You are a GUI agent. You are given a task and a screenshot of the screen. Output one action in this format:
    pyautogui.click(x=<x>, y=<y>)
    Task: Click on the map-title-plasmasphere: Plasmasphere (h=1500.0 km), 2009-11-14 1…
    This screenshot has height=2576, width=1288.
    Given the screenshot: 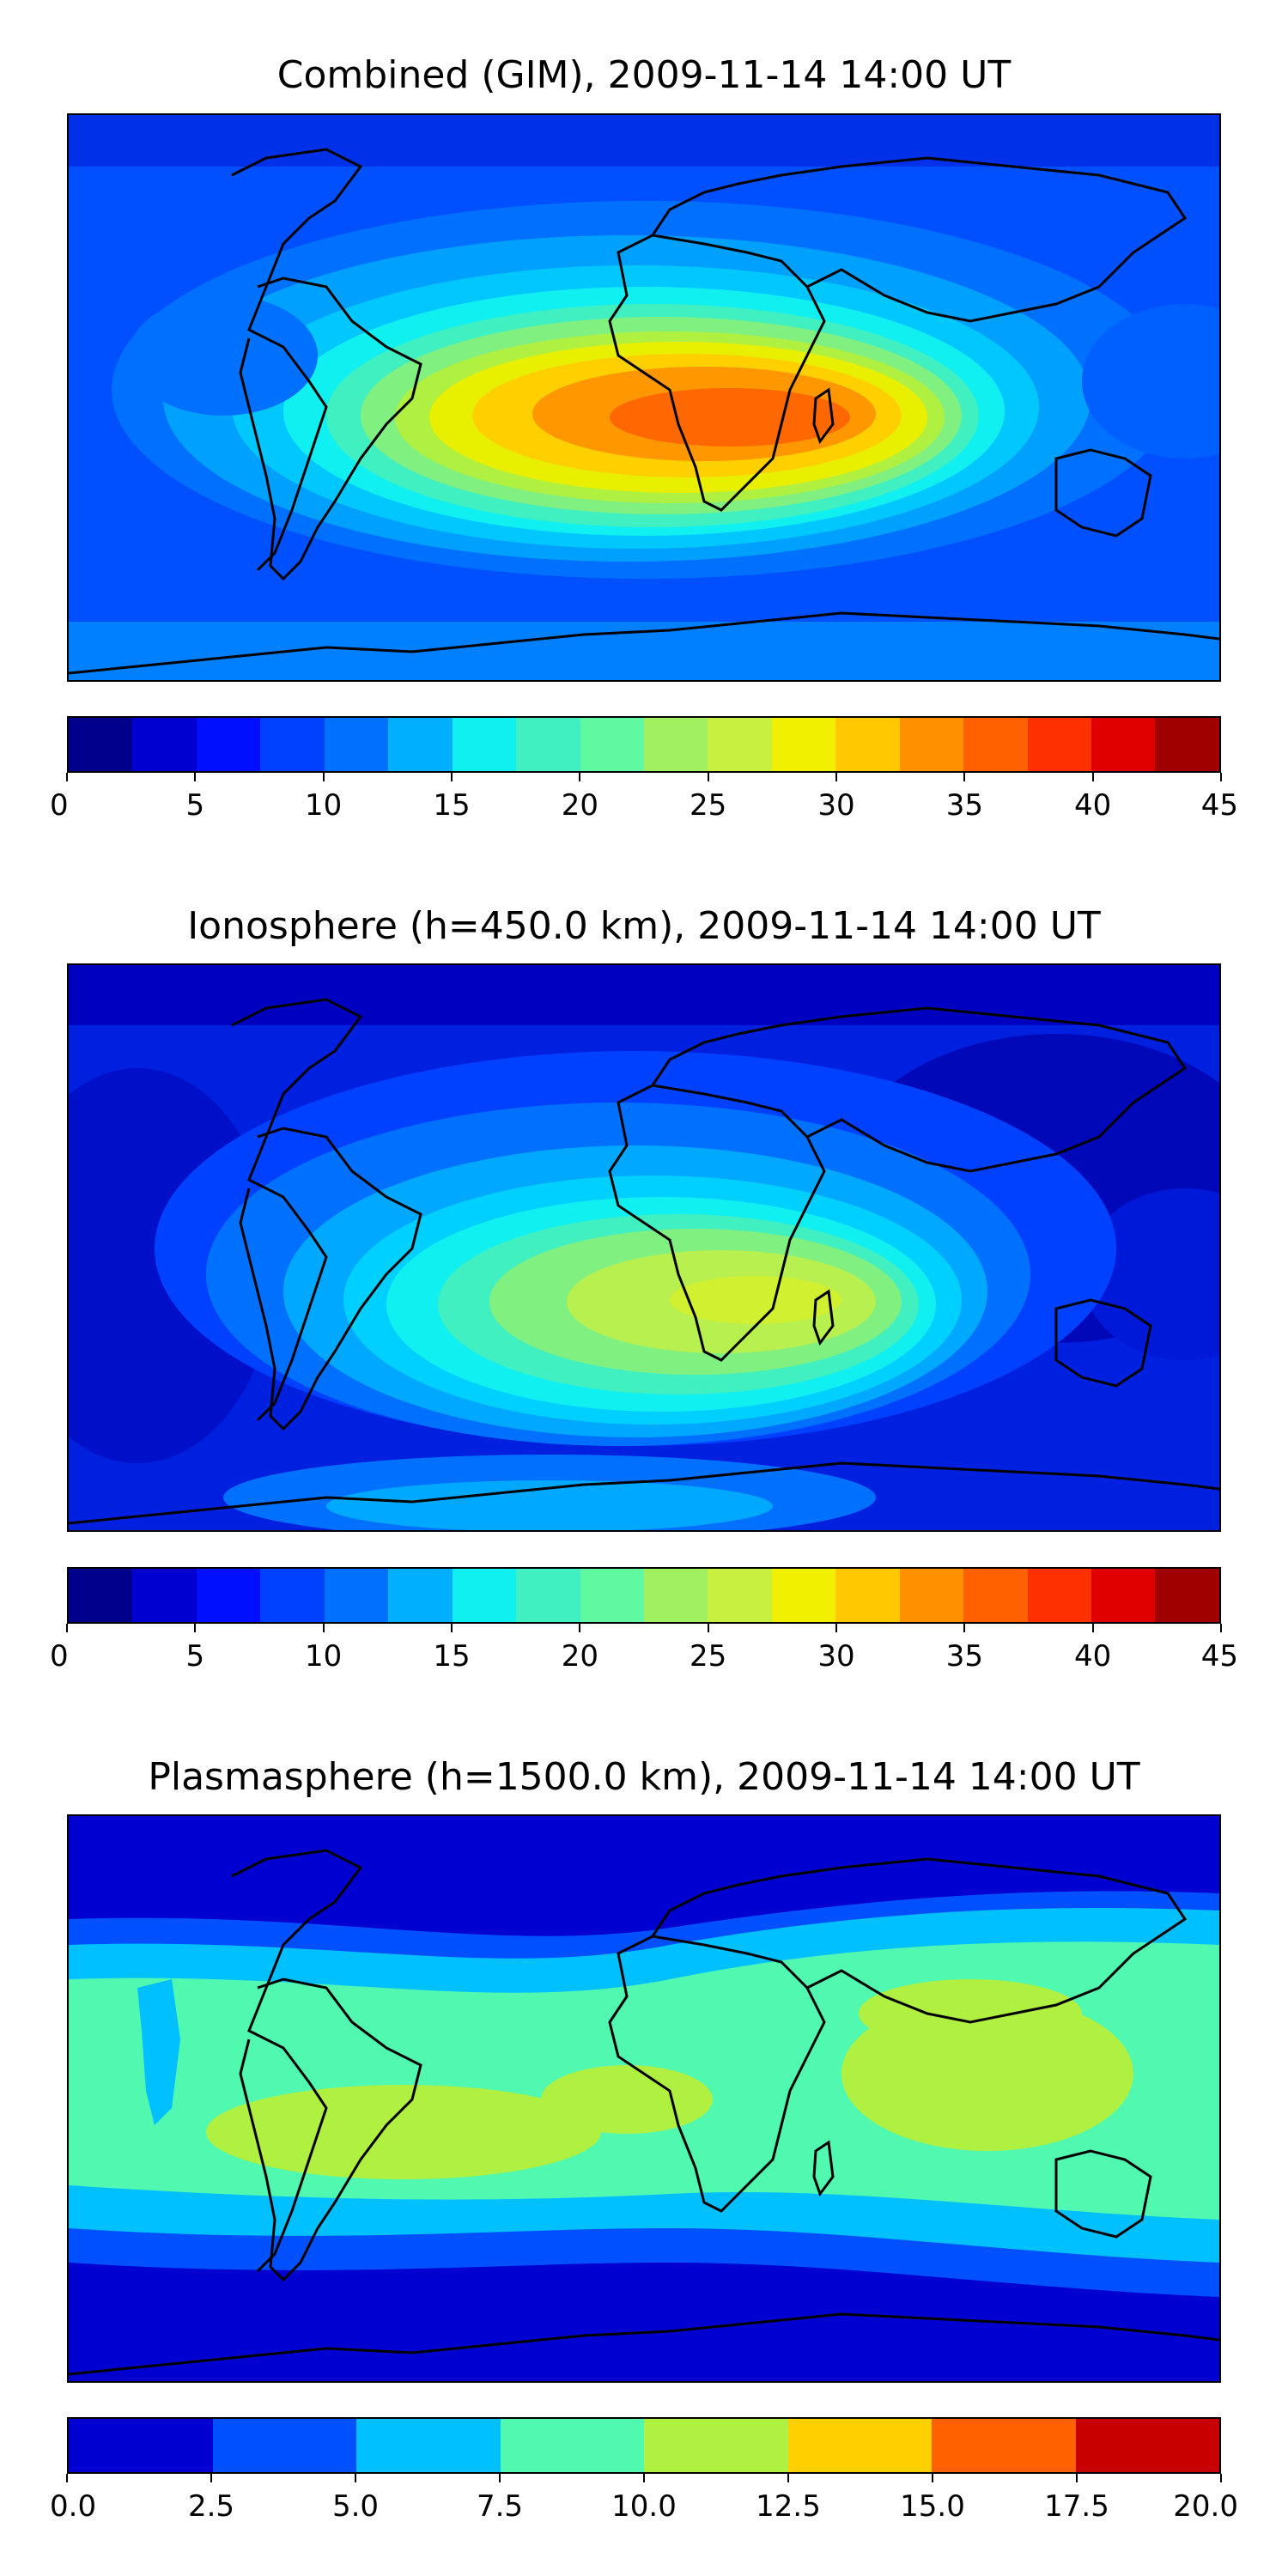 What is the action you would take?
    pyautogui.click(x=644, y=1777)
    